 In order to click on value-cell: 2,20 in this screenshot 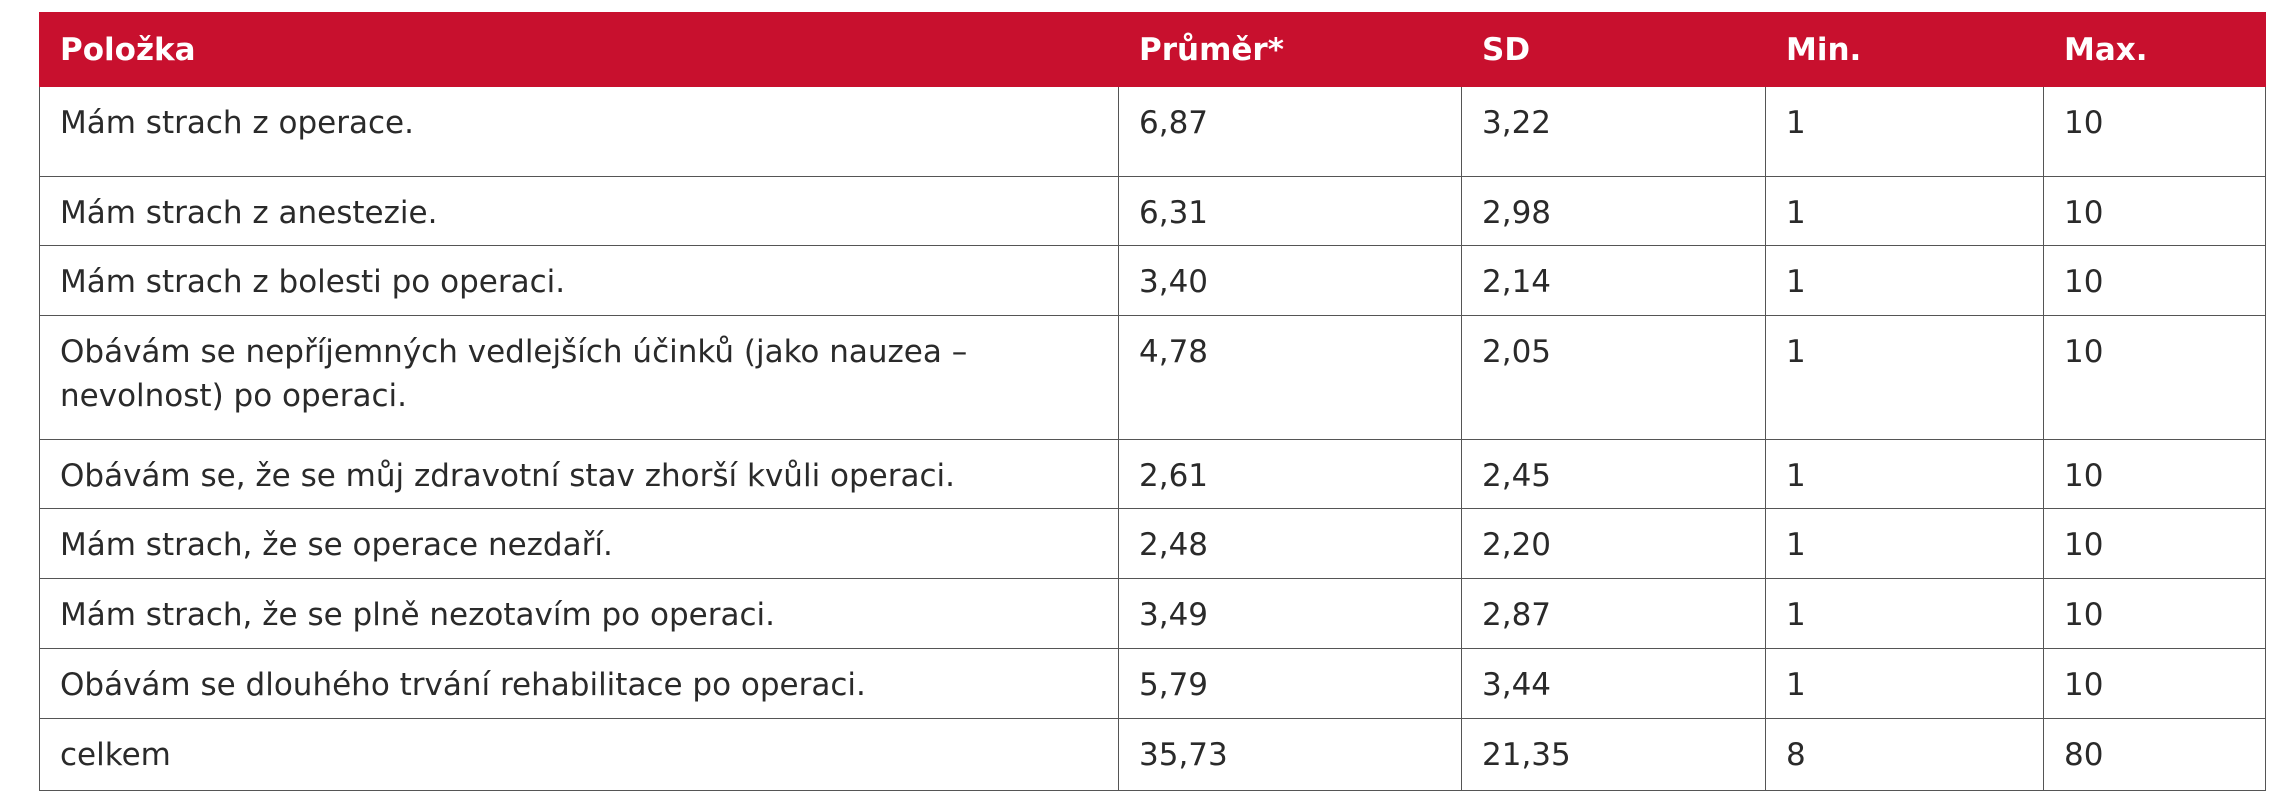, I will do `click(1613, 543)`.